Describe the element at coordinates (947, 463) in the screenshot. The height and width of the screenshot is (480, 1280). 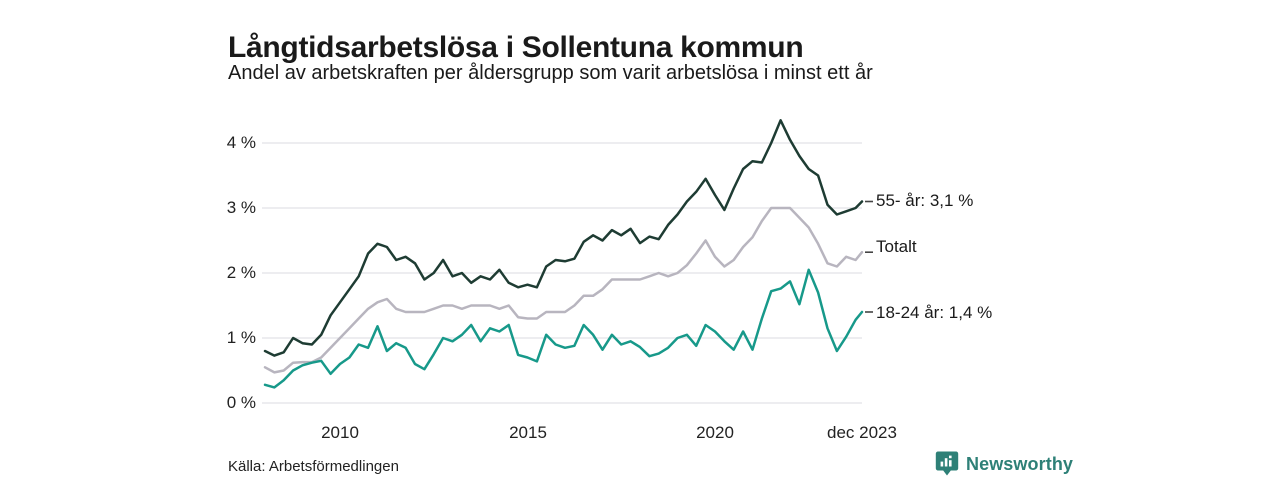
I see `newsworthy-logo-icon` at that location.